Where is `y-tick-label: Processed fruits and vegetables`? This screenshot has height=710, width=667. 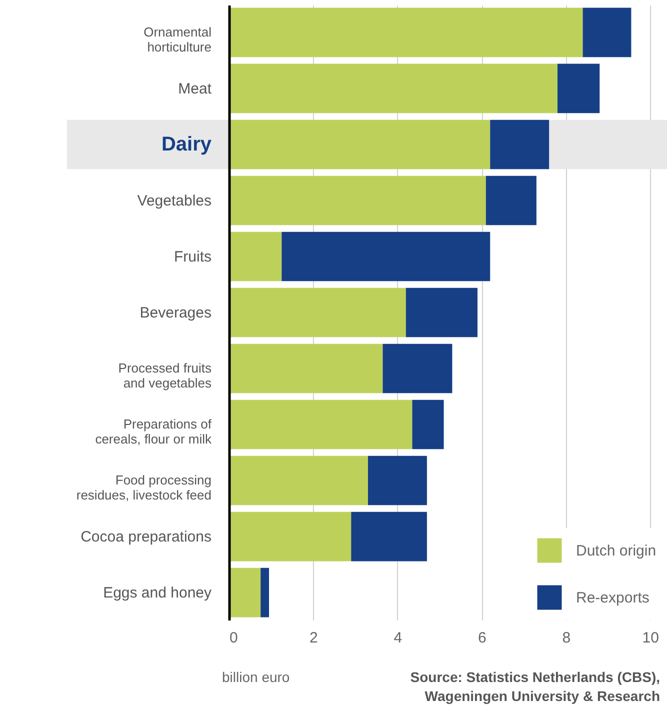 y-tick-label: Processed fruits and vegetables is located at coordinates (165, 375).